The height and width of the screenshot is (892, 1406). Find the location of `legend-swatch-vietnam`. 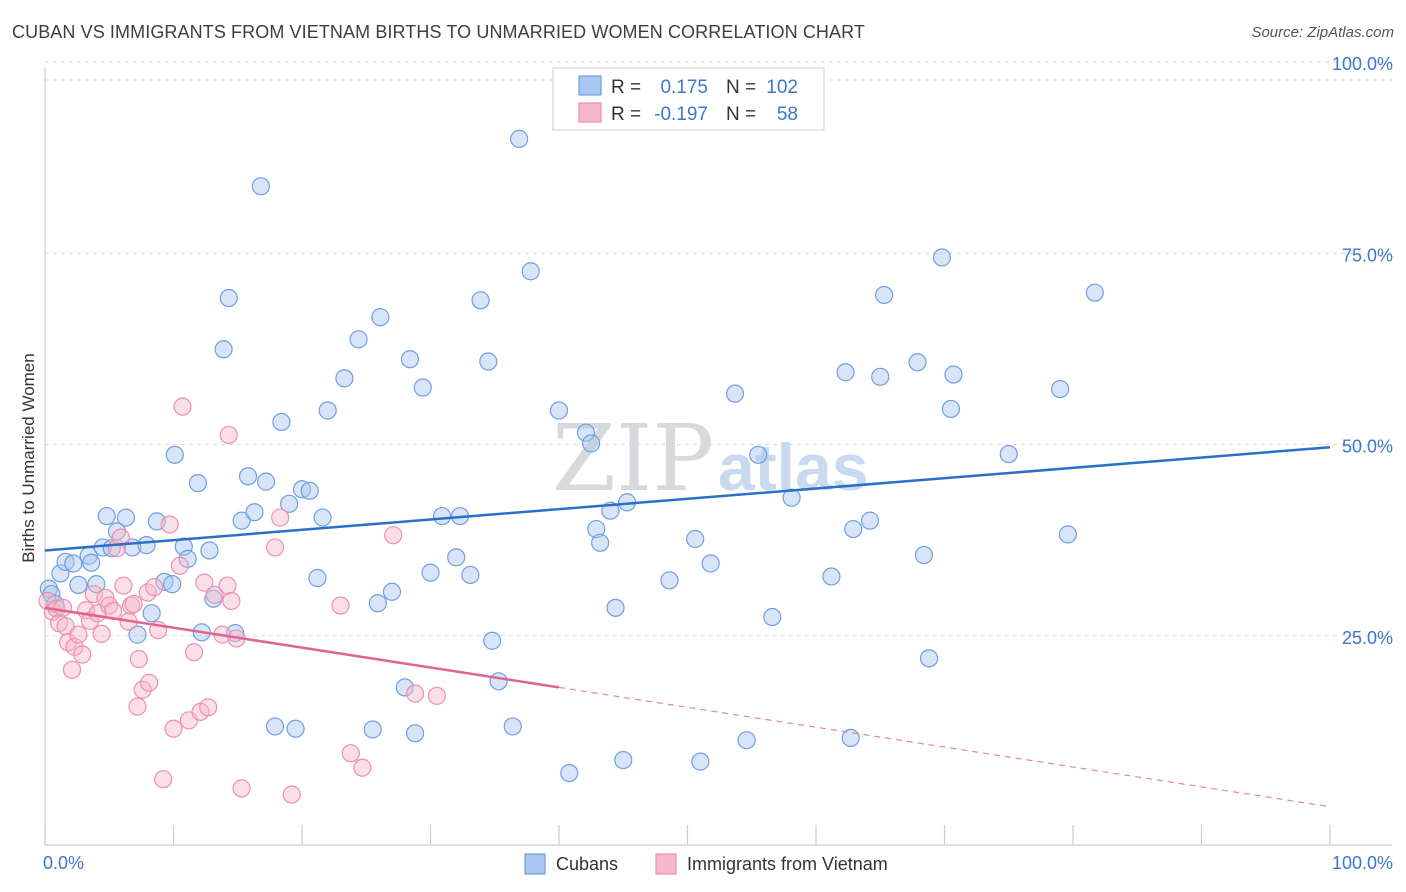

legend-swatch-vietnam is located at coordinates (590, 112).